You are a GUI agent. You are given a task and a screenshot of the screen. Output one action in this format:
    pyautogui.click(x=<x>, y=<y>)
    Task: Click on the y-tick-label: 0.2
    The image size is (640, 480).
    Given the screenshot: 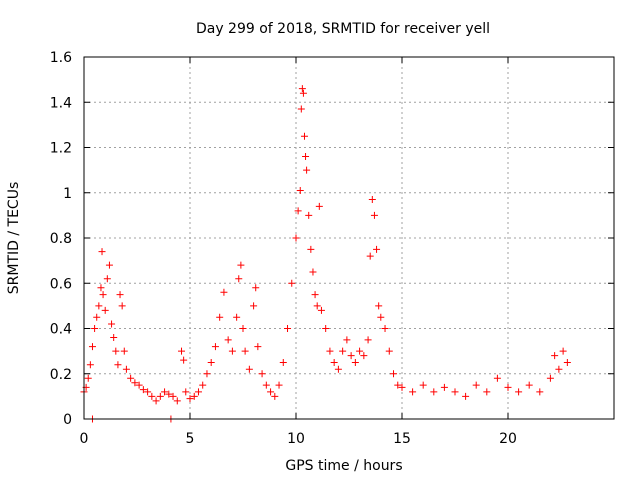 What is the action you would take?
    pyautogui.click(x=61, y=375)
    